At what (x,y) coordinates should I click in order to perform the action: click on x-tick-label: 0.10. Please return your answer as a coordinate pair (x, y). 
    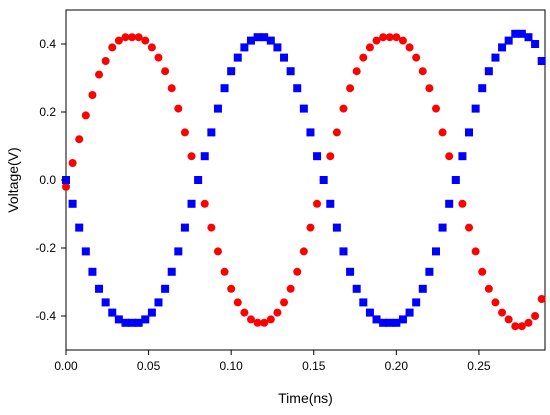
    Looking at the image, I should click on (231, 366).